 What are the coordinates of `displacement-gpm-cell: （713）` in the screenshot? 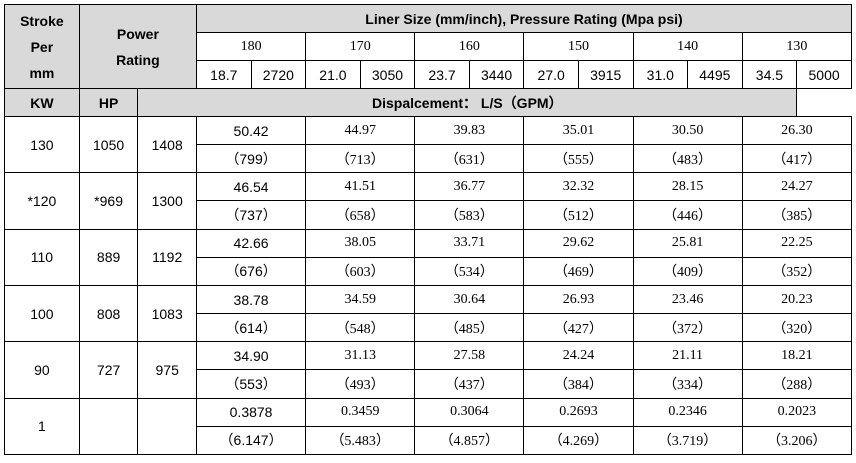 It's located at (360, 159).